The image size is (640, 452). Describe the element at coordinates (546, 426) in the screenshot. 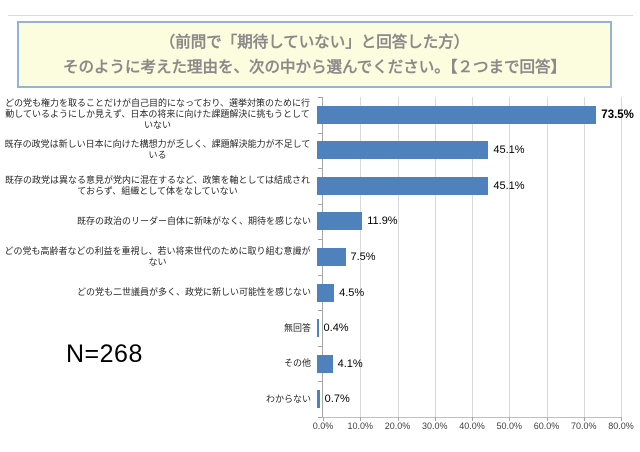

I see `x-tick-label: 60.0%` at that location.